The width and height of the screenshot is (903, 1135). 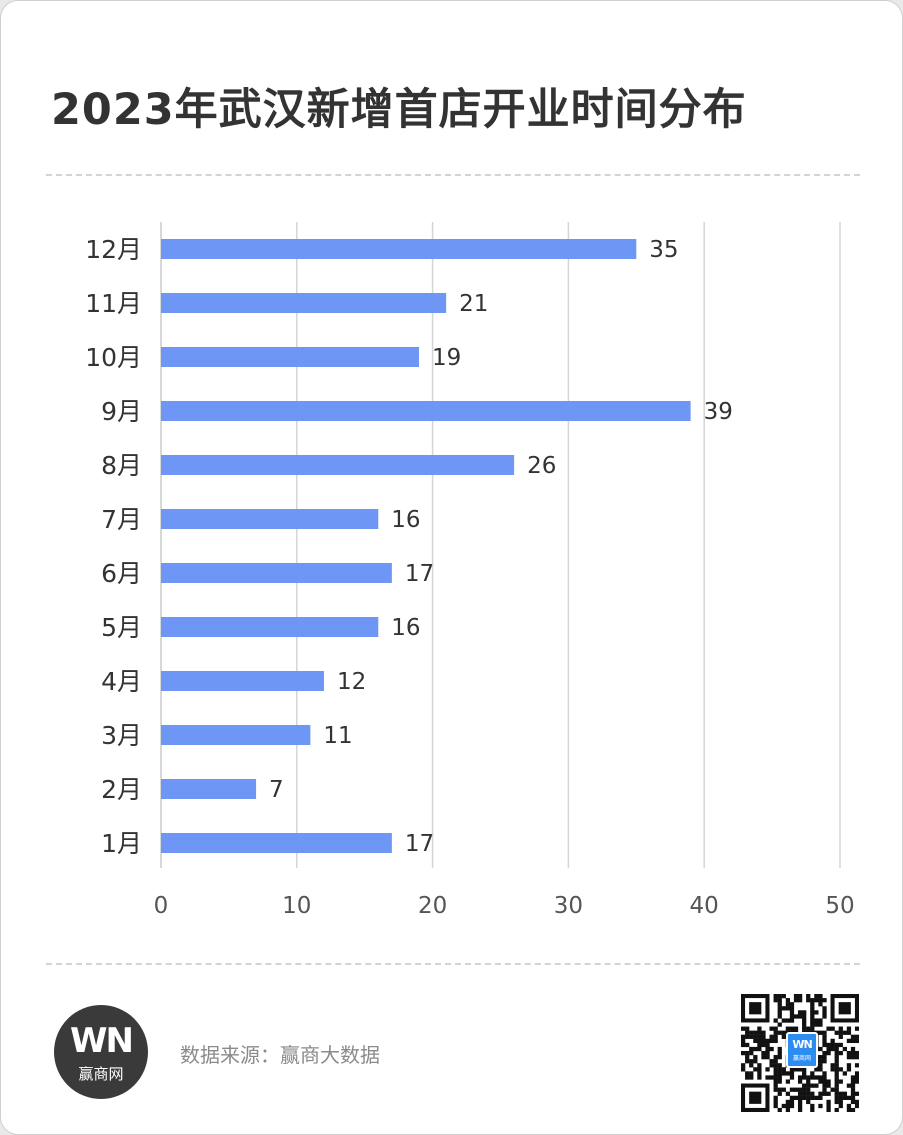 I want to click on qr-code-icon: WN 赢商网, so click(x=800, y=1053).